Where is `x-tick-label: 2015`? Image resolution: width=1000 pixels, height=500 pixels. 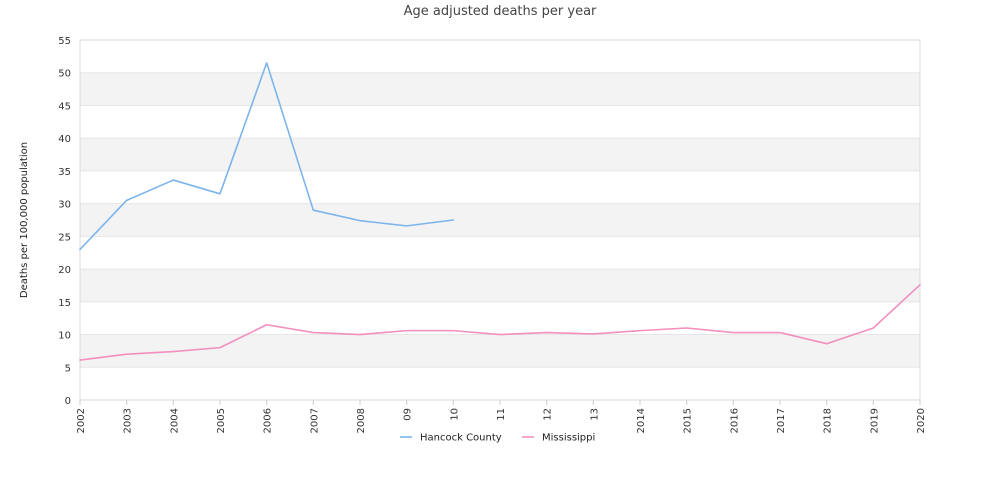
x-tick-label: 2015 is located at coordinates (688, 420).